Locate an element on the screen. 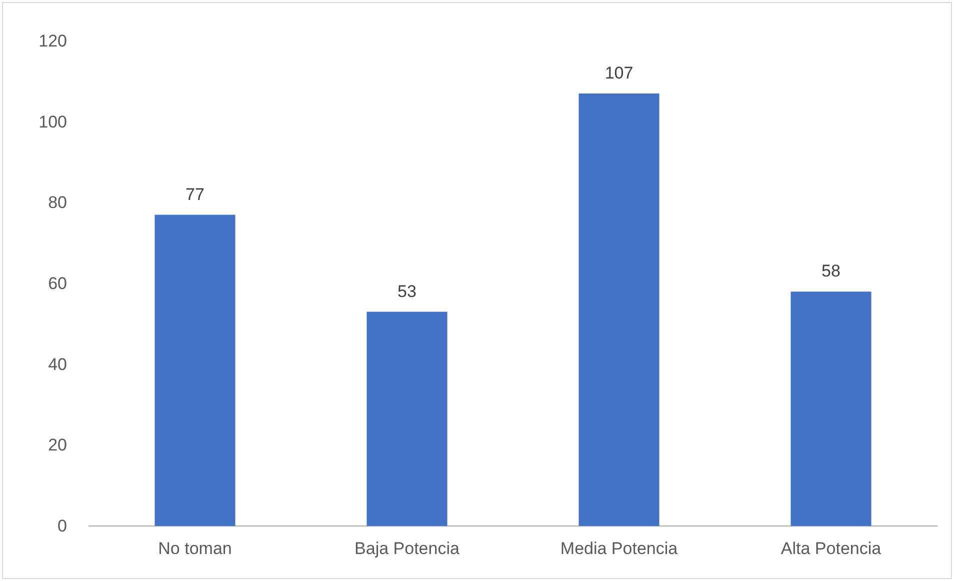 The width and height of the screenshot is (954, 581). y-tick-label: 100 is located at coordinates (52, 122).